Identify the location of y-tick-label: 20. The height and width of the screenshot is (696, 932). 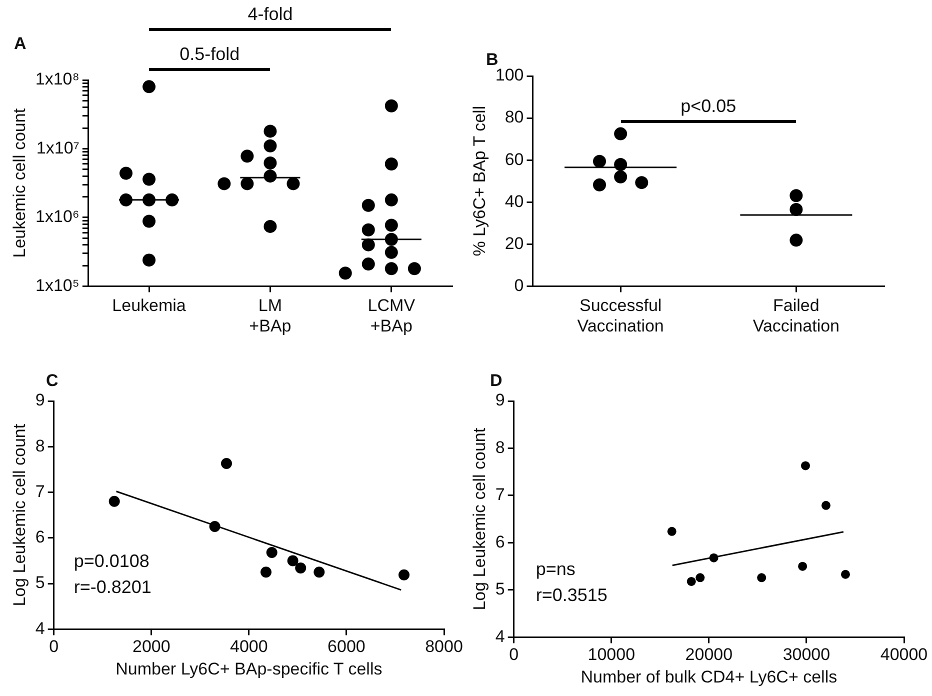
(514, 243).